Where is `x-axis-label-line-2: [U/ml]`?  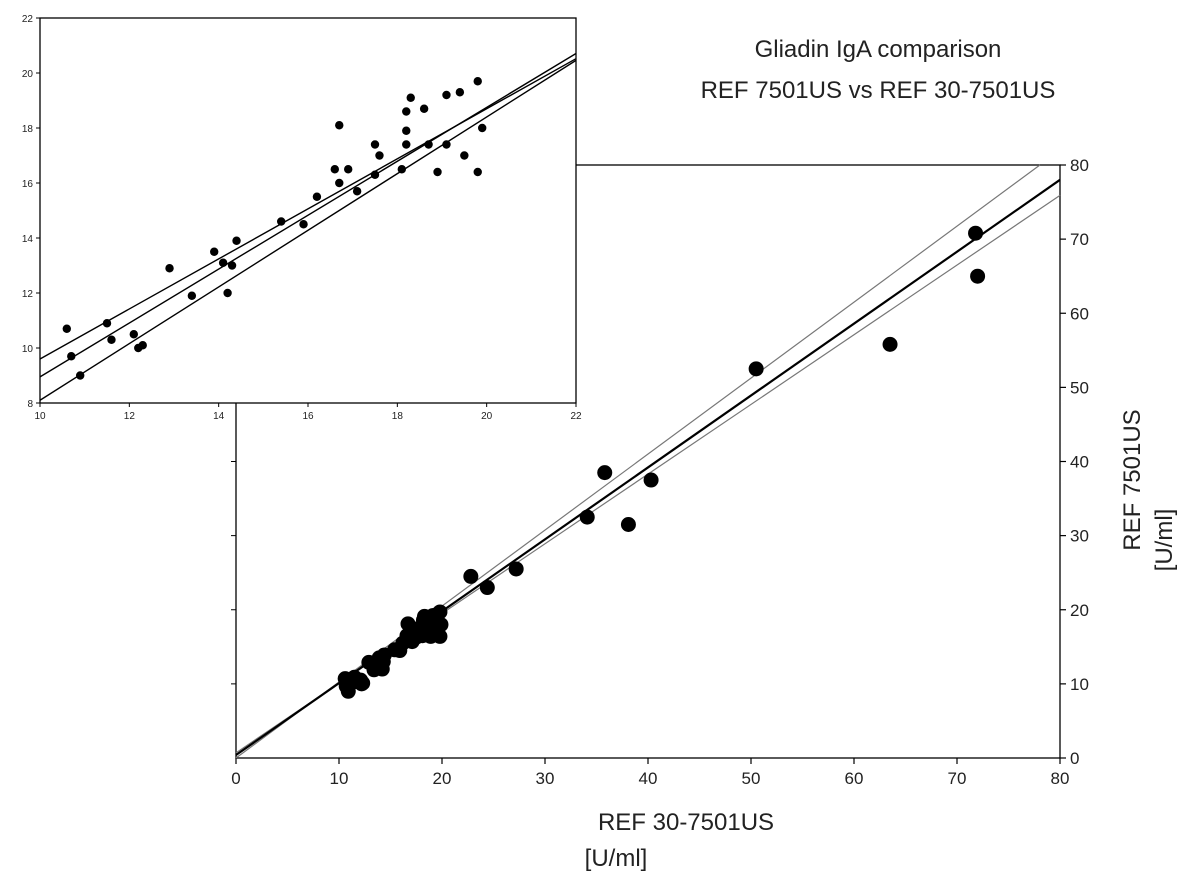 x-axis-label-line-2: [U/ml] is located at coordinates (616, 858).